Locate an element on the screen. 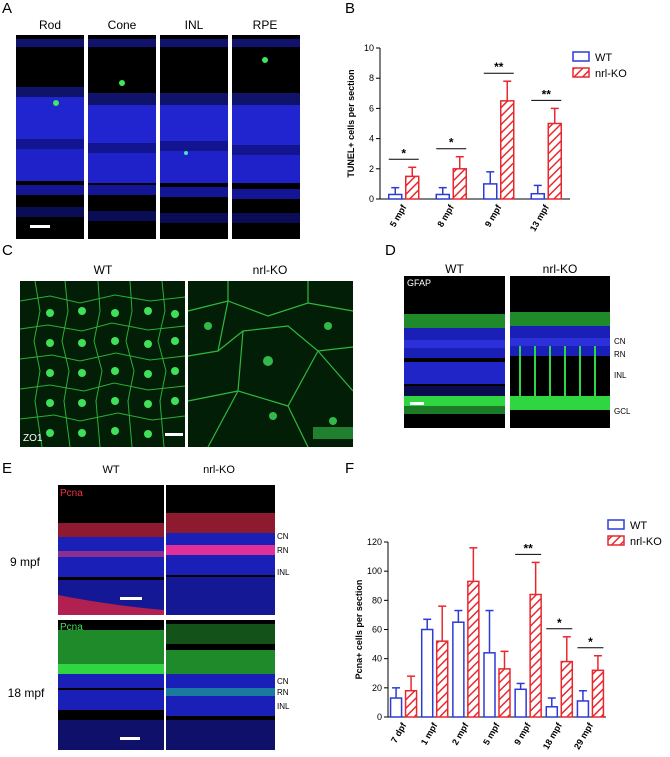 This screenshot has width=670, height=757. rod-image is located at coordinates (50, 137).